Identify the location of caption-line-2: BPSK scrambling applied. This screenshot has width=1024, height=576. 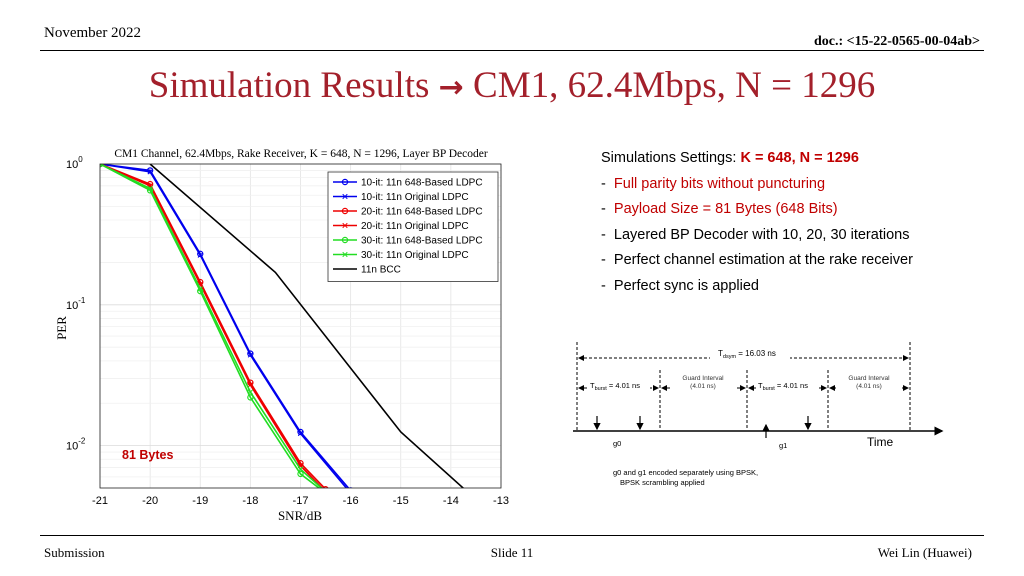
(662, 482).